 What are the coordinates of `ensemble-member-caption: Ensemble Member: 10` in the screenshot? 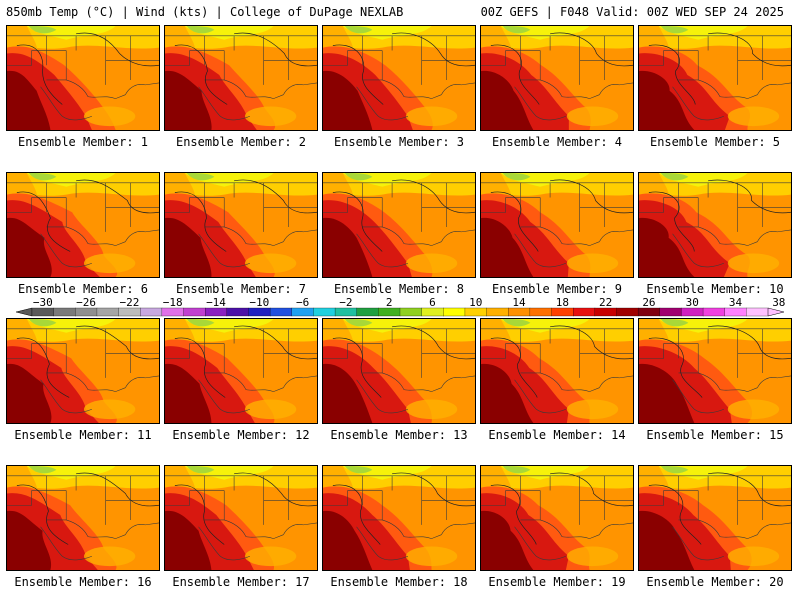 It's located at (715, 289).